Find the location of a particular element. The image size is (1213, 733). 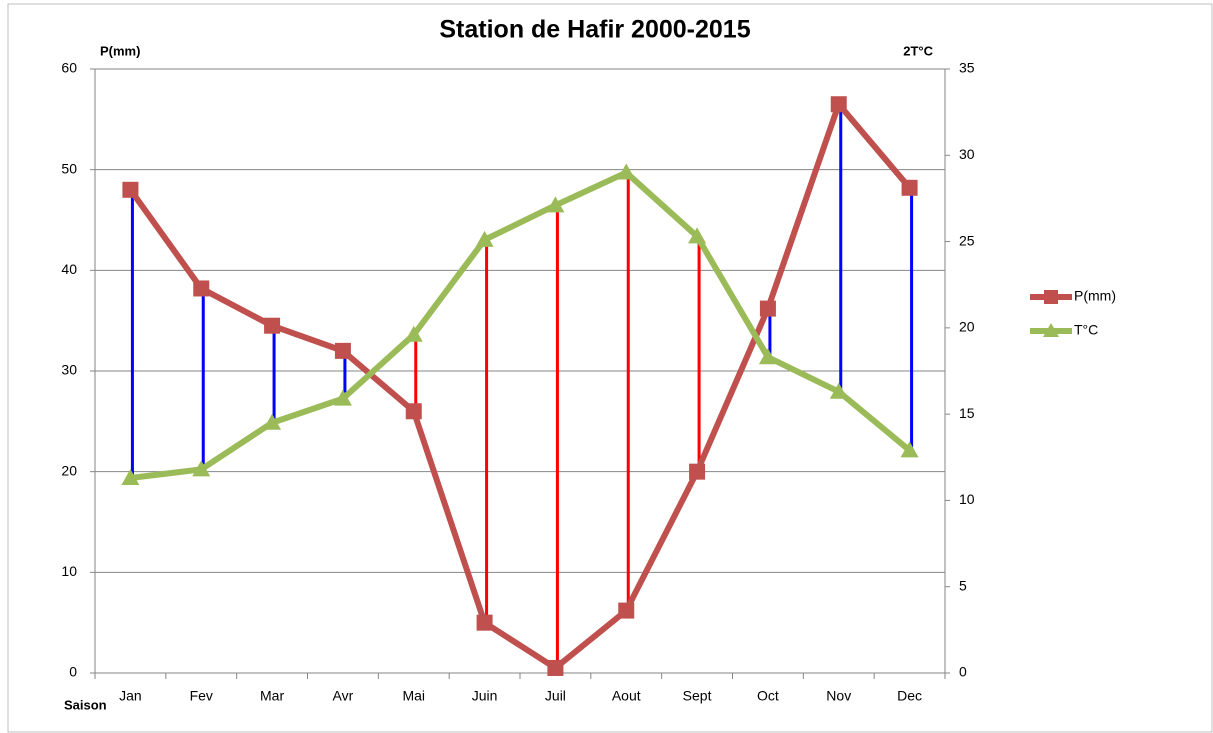

y2-tick-label: 15 is located at coordinates (967, 413).